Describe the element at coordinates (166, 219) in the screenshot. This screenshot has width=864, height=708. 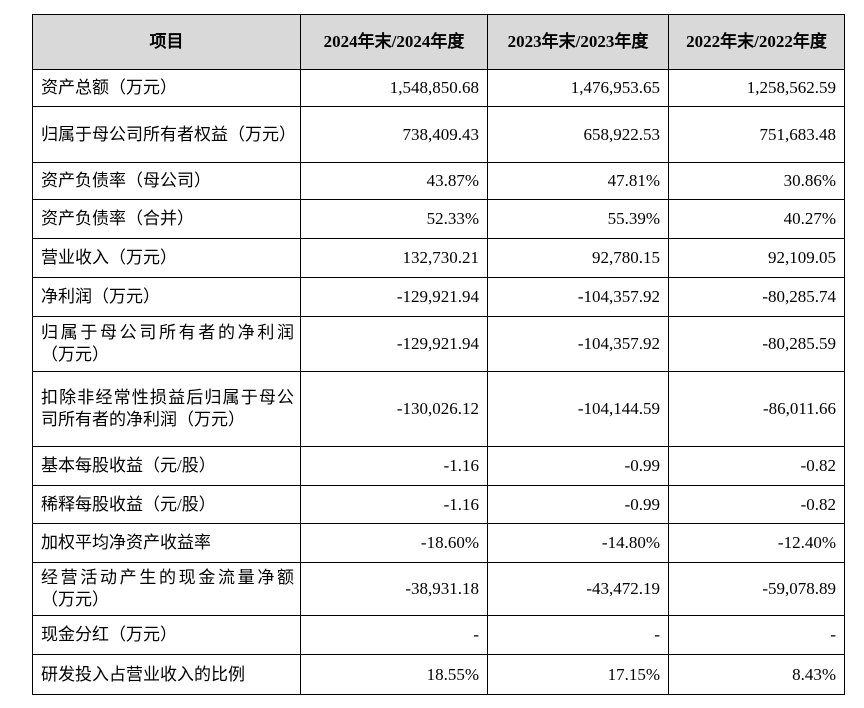
I see `row-label: 资产负债率（合并）` at that location.